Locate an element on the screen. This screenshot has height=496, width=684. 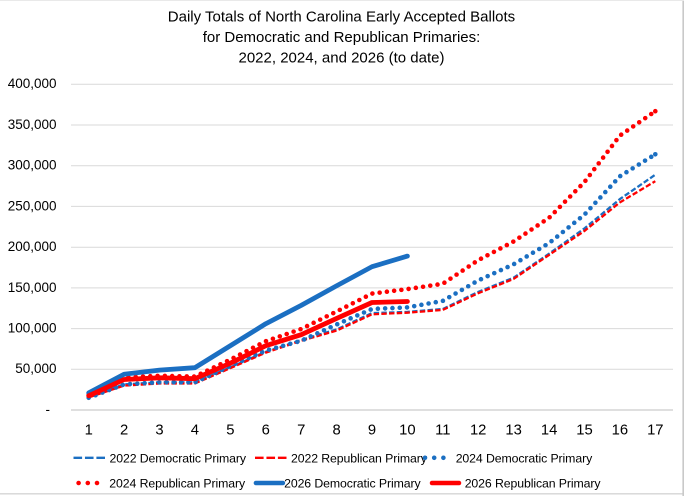
svg-text: 5 is located at coordinates (230, 431).